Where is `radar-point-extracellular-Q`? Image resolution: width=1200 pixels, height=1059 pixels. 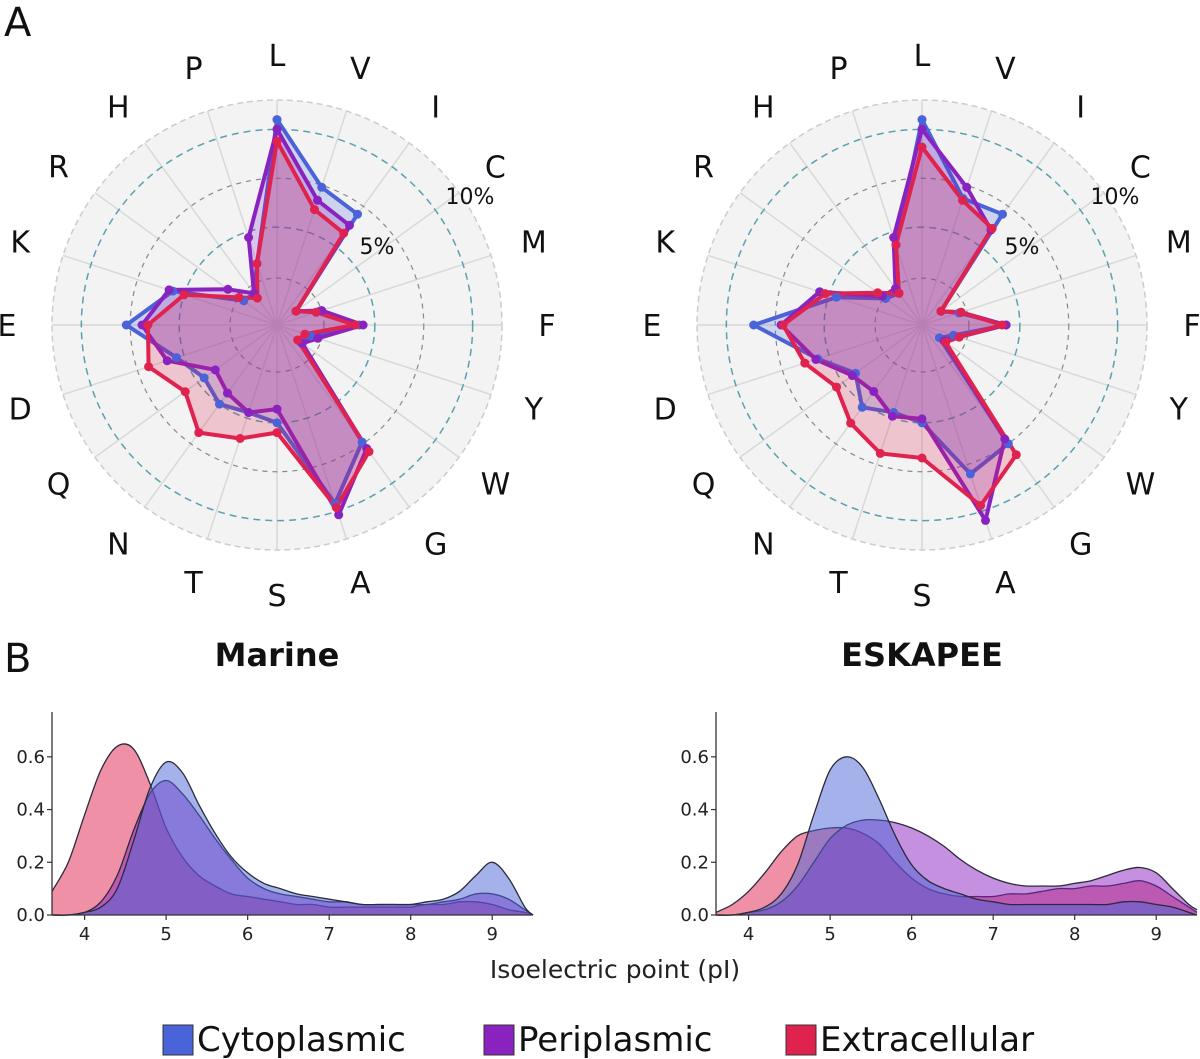
radar-point-extracellular-Q is located at coordinates (836, 387).